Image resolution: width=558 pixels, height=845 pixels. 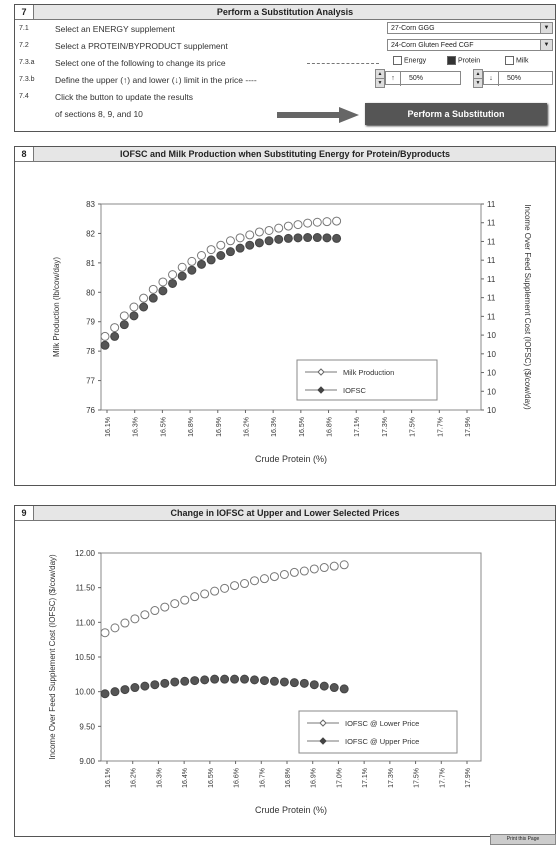 I want to click on arrow-up-icon: ↑, so click(x=393, y=79).